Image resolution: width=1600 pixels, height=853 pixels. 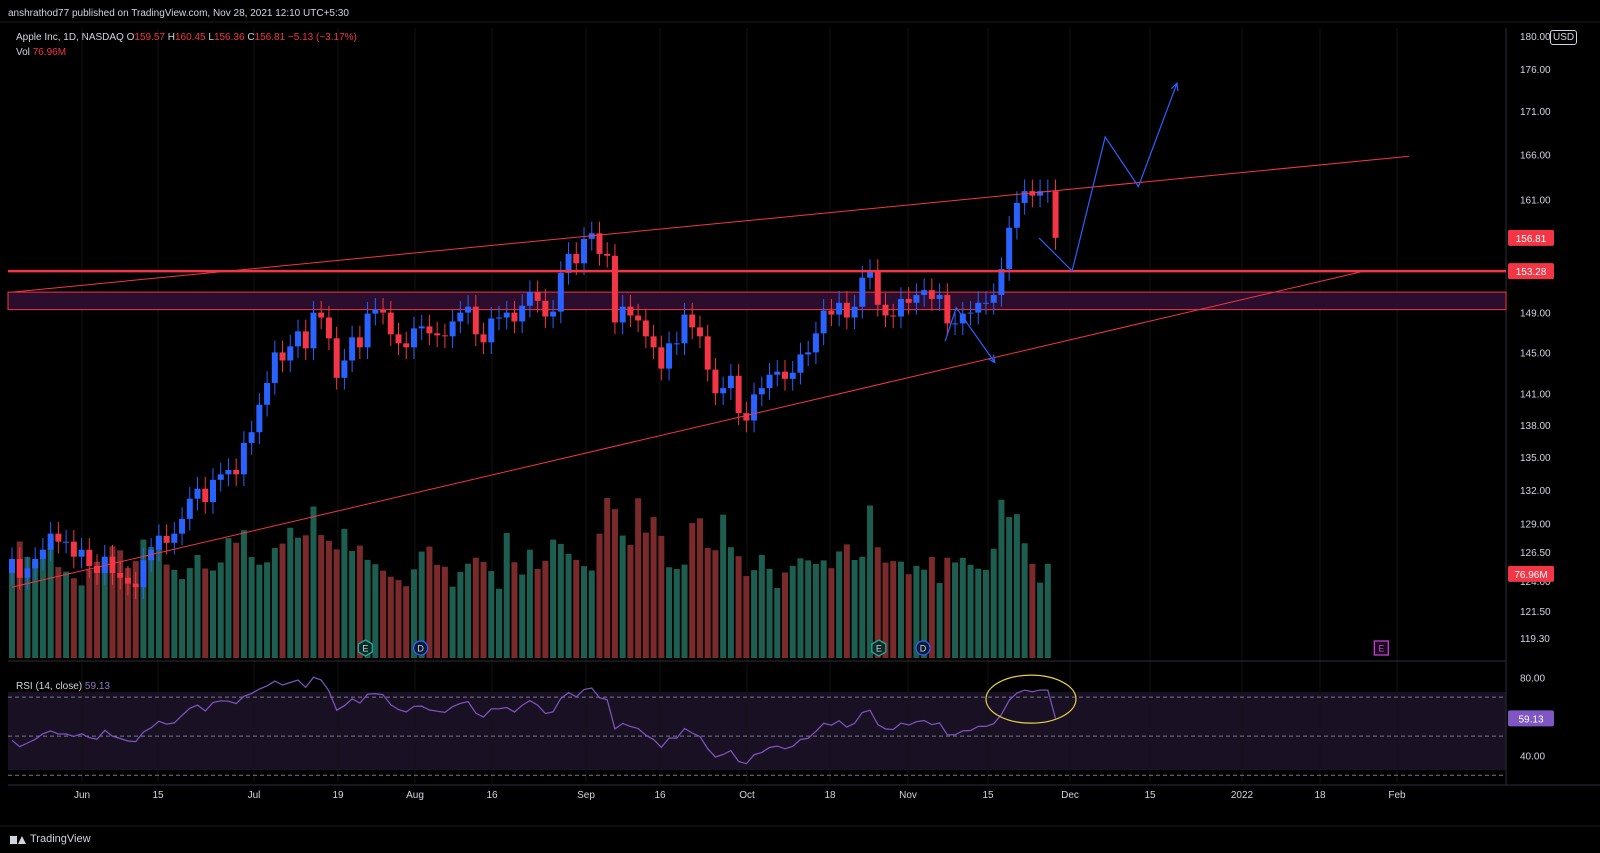 I want to click on rsi-value: 59.13, so click(x=97, y=686).